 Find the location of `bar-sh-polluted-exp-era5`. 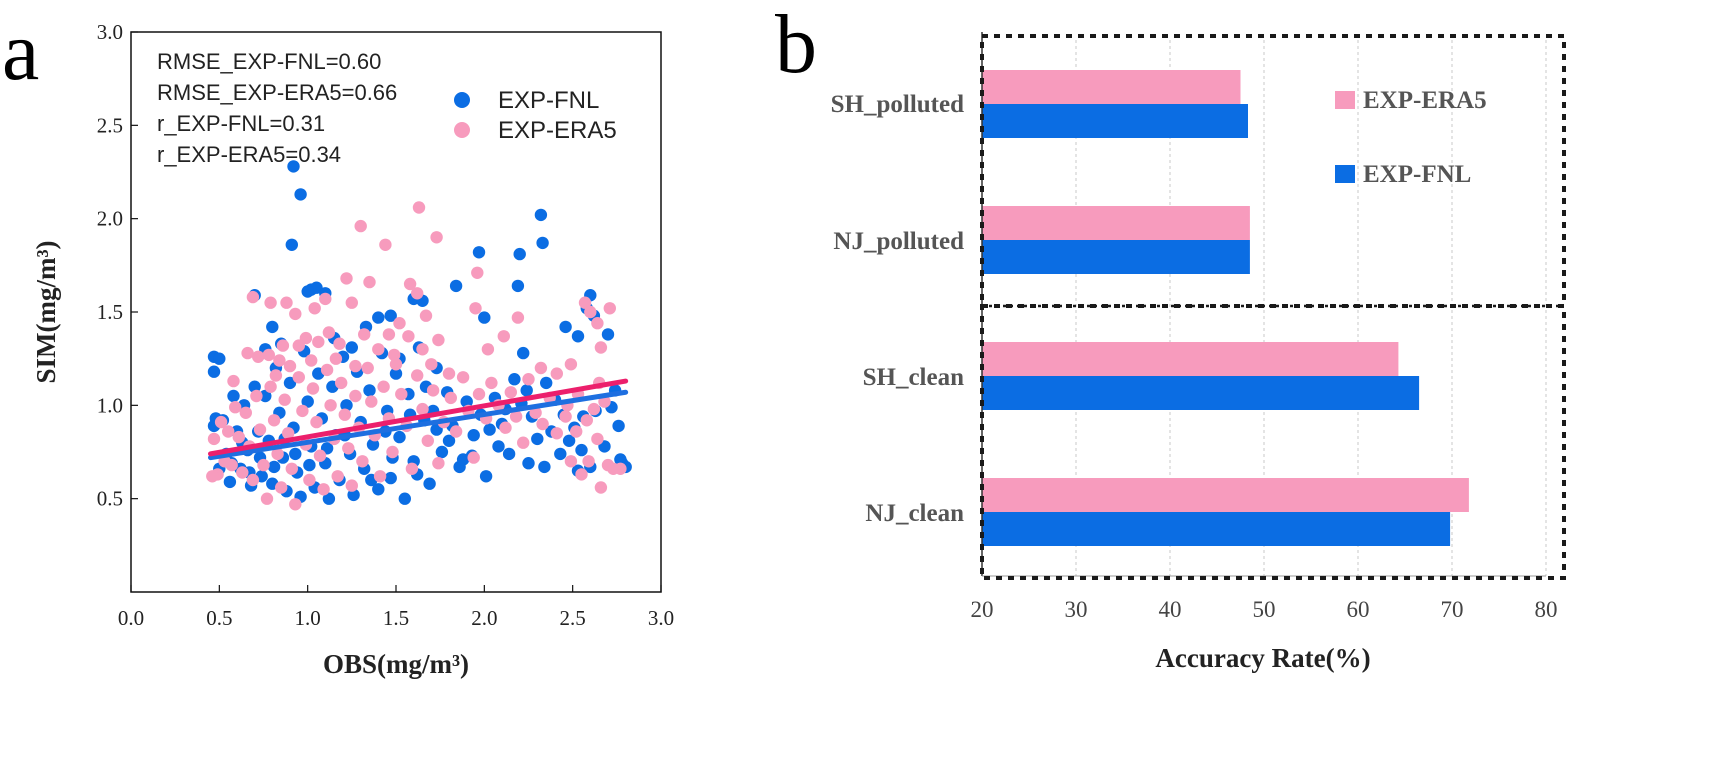

bar-sh-polluted-exp-era5 is located at coordinates (1111, 87).